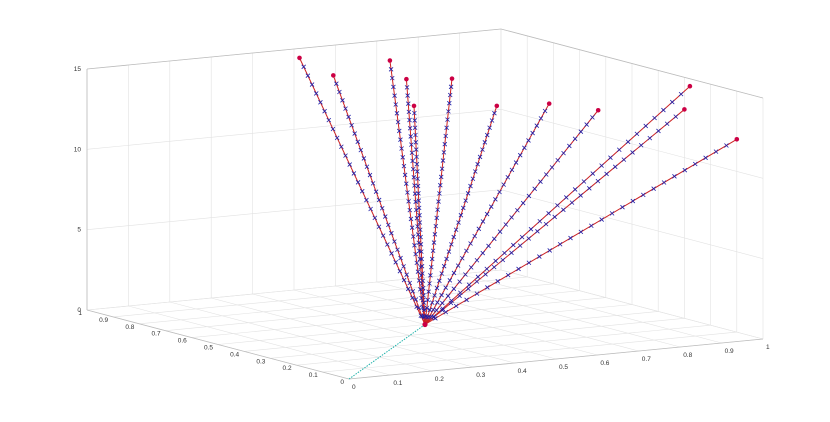 The image size is (830, 422). Describe the element at coordinates (342, 382) in the screenshot. I see `y-tick-label: 0` at that location.